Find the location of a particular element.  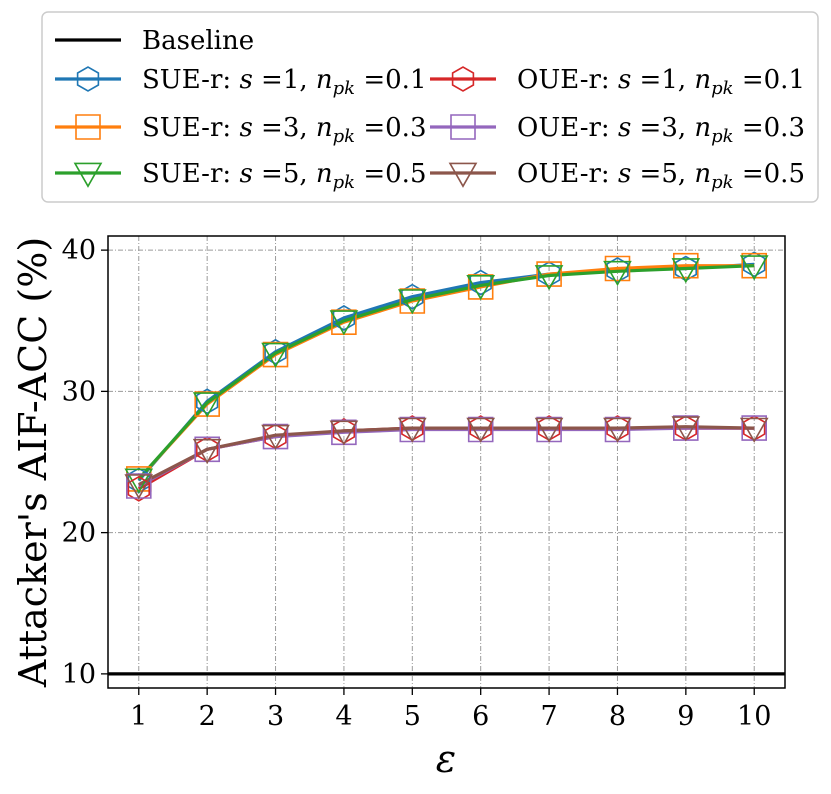

legend-series-2-label: SUE-r: s =3, npk =0.3 is located at coordinates (284, 130).